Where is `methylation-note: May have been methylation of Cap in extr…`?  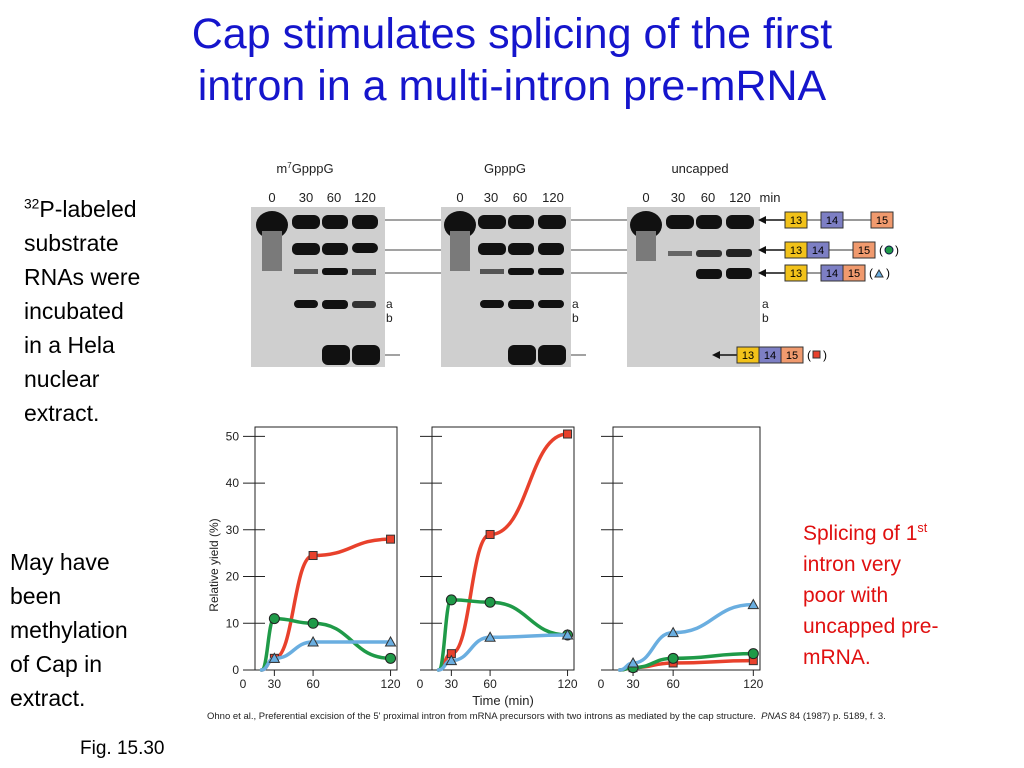
methylation-note: May have been methylation of Cap in extr… is located at coordinates (95, 630).